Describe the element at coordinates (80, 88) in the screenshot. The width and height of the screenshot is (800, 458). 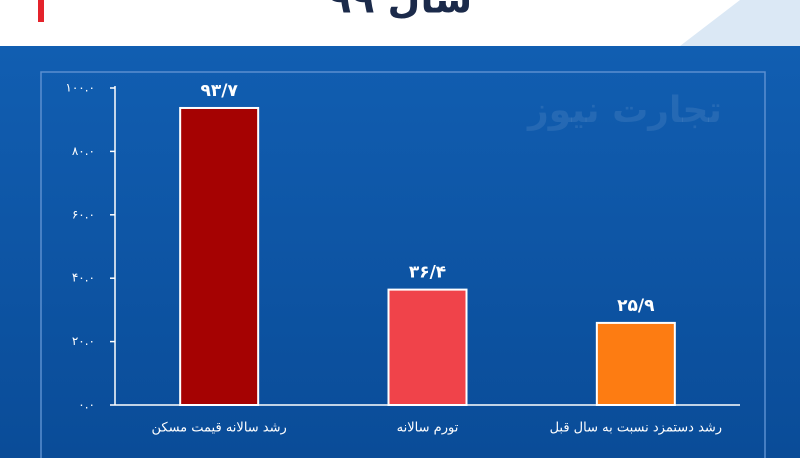
I see `y-tick-label: ۱۰۰.۰` at that location.